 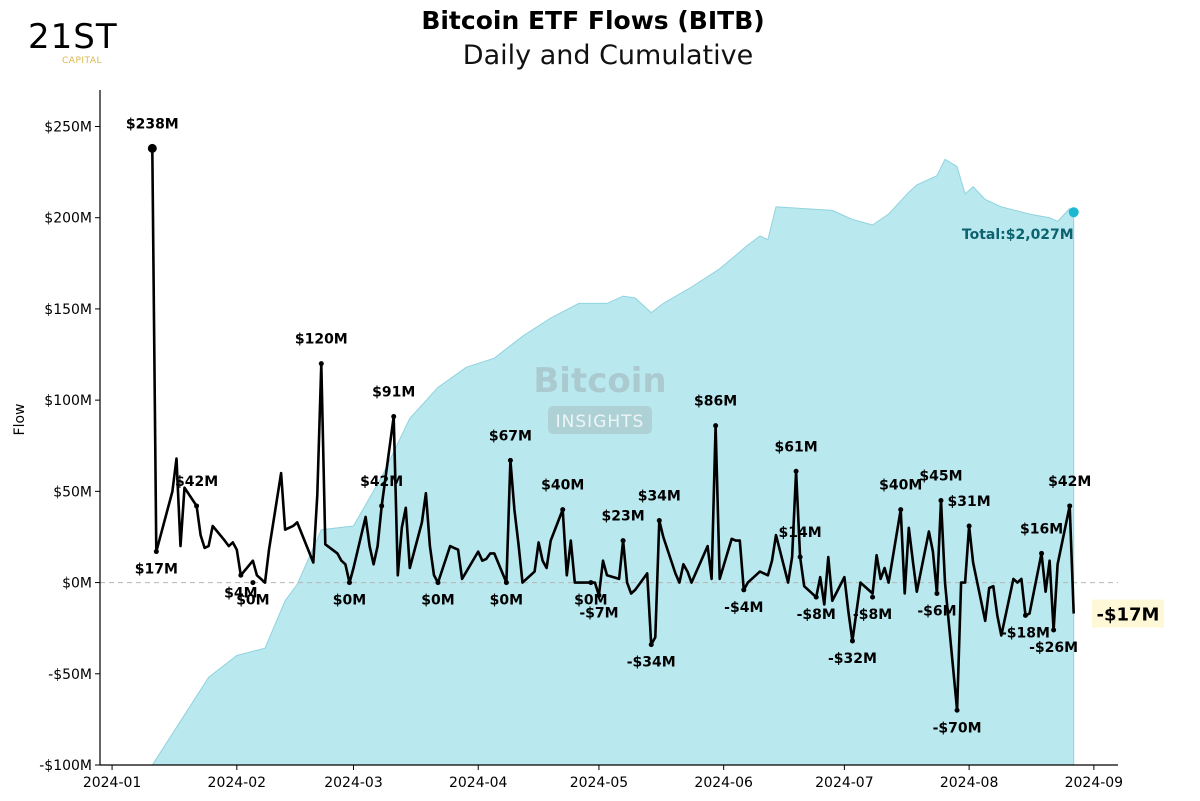 I want to click on data-label: -$26M, so click(x=1053, y=648).